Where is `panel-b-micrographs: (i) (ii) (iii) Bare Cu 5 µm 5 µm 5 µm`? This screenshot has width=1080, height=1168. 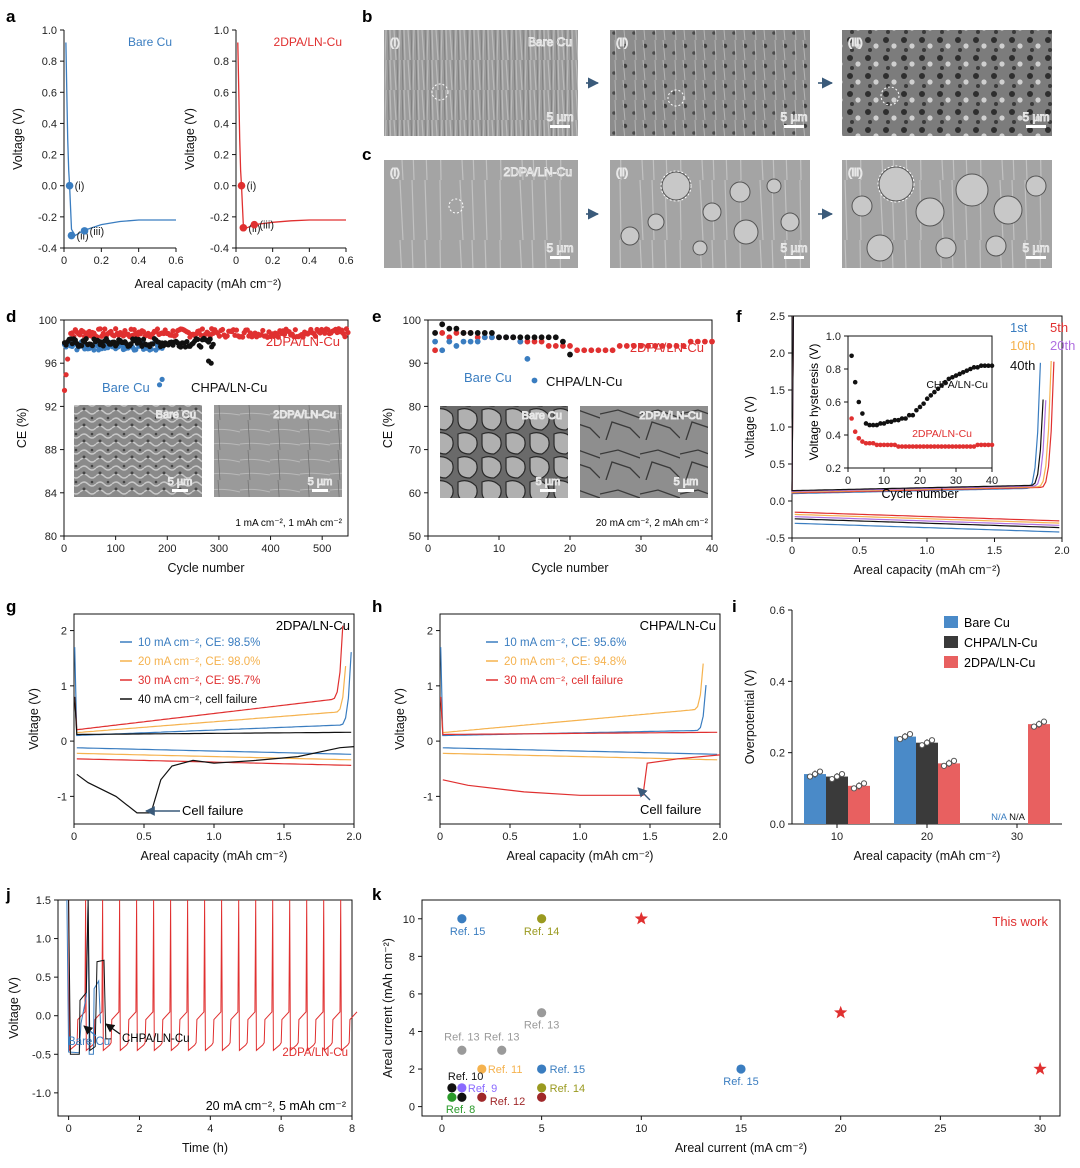 panel-b-micrographs: (i) (ii) (iii) Bare Cu 5 µm 5 µm 5 µm is located at coordinates (718, 83).